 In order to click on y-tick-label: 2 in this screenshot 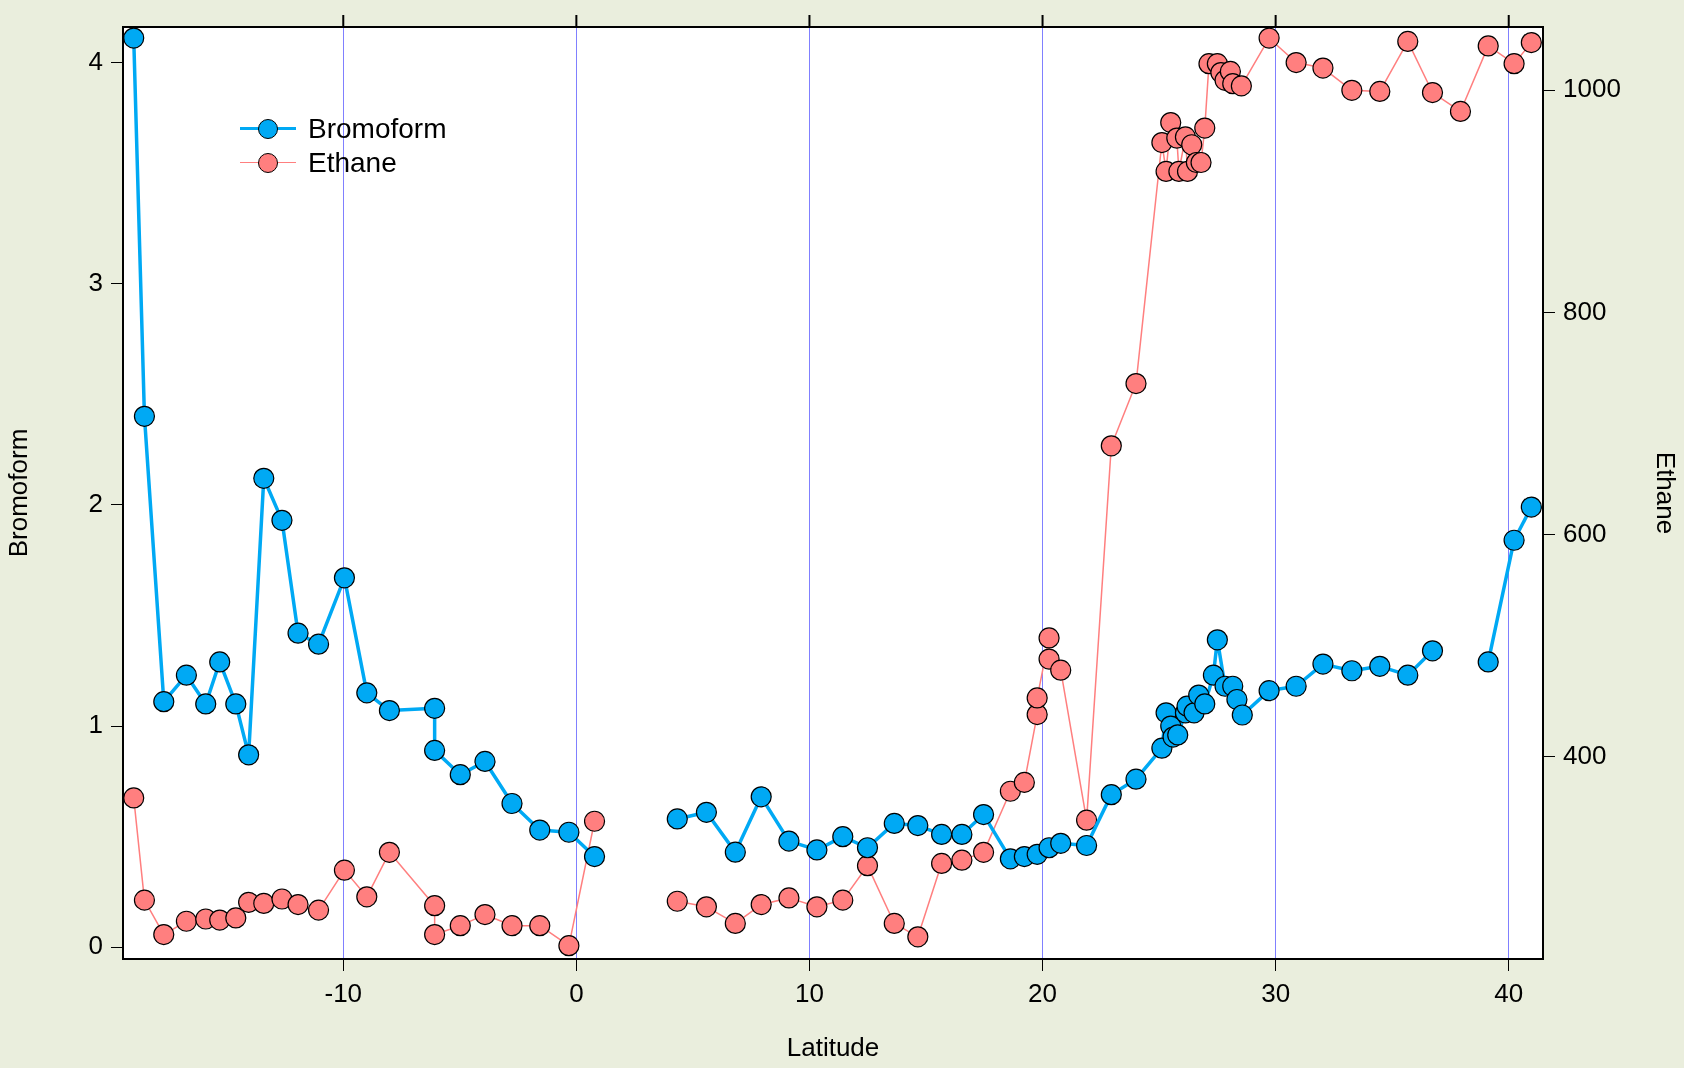, I will do `click(95, 503)`.